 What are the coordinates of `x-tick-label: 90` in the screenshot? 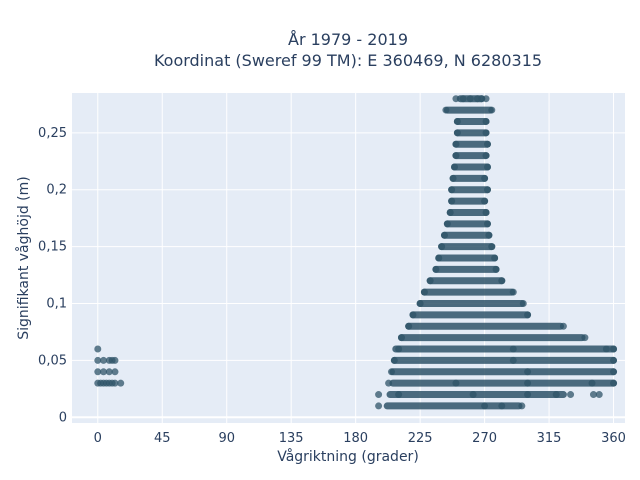 It's located at (226, 438).